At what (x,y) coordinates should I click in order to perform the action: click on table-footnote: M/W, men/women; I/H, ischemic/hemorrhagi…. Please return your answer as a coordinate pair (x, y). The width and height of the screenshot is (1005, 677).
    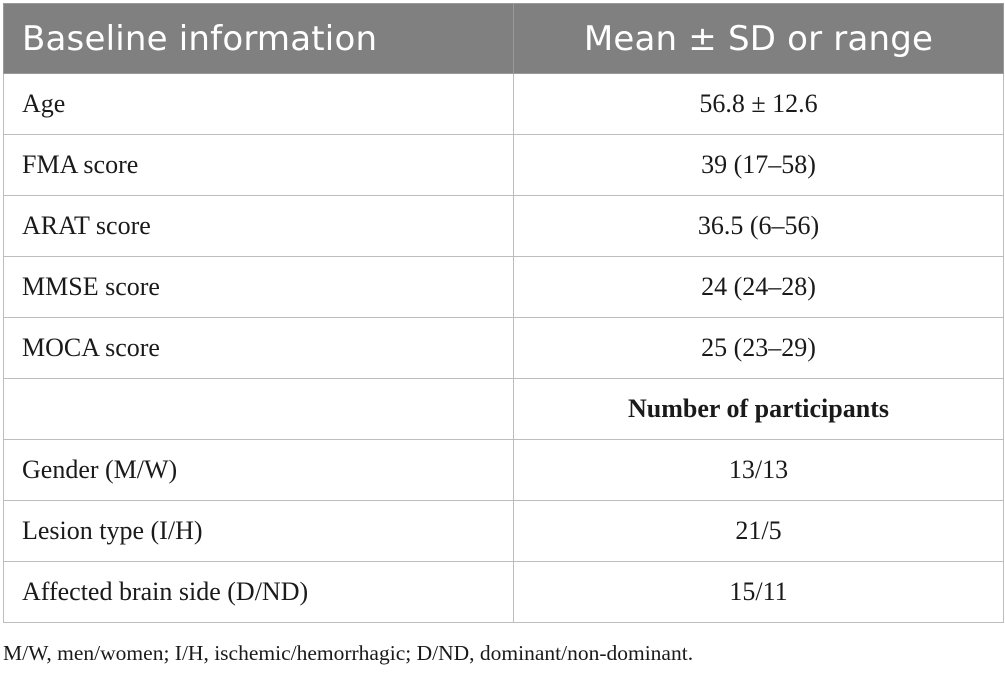
    Looking at the image, I should click on (348, 653).